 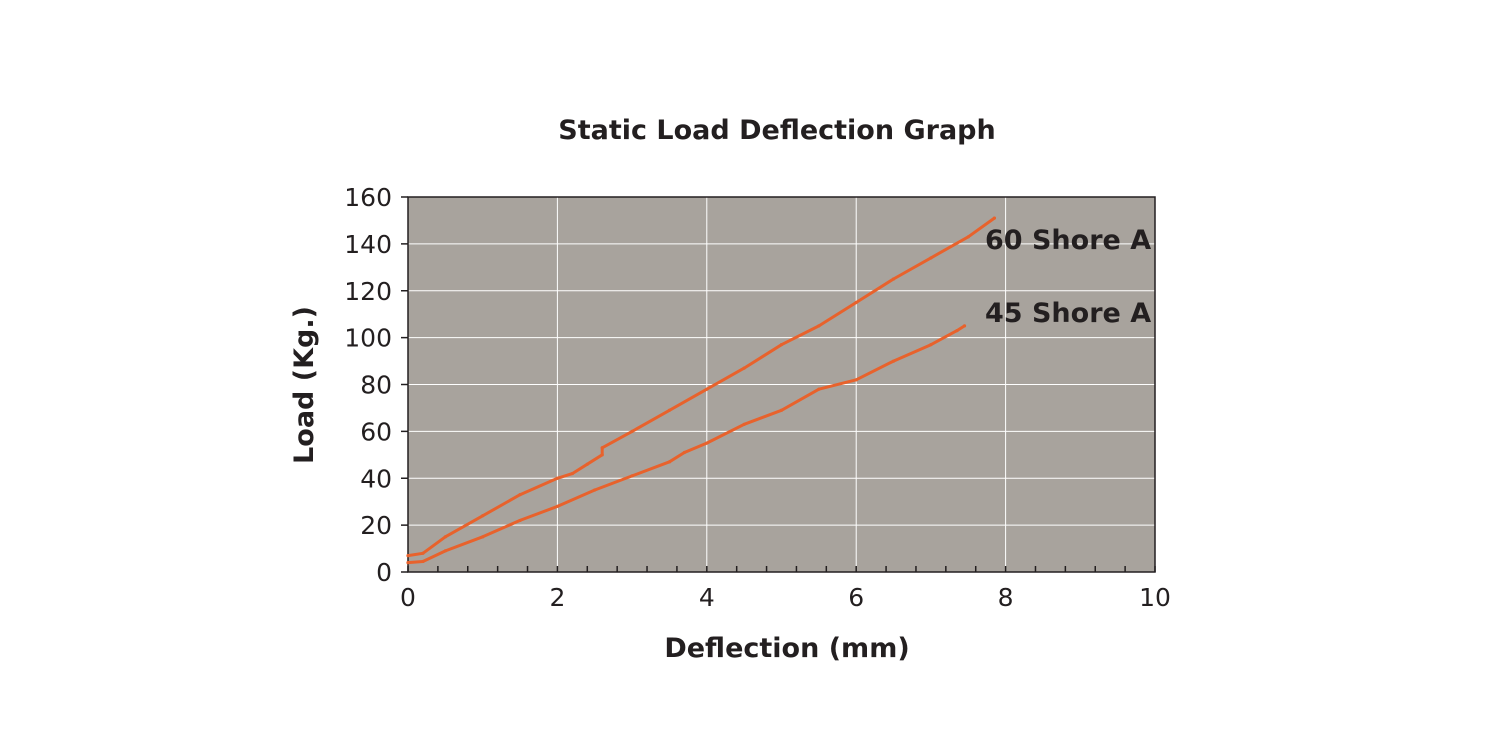 What do you see at coordinates (408, 597) in the screenshot?
I see `x-tick-label: 0` at bounding box center [408, 597].